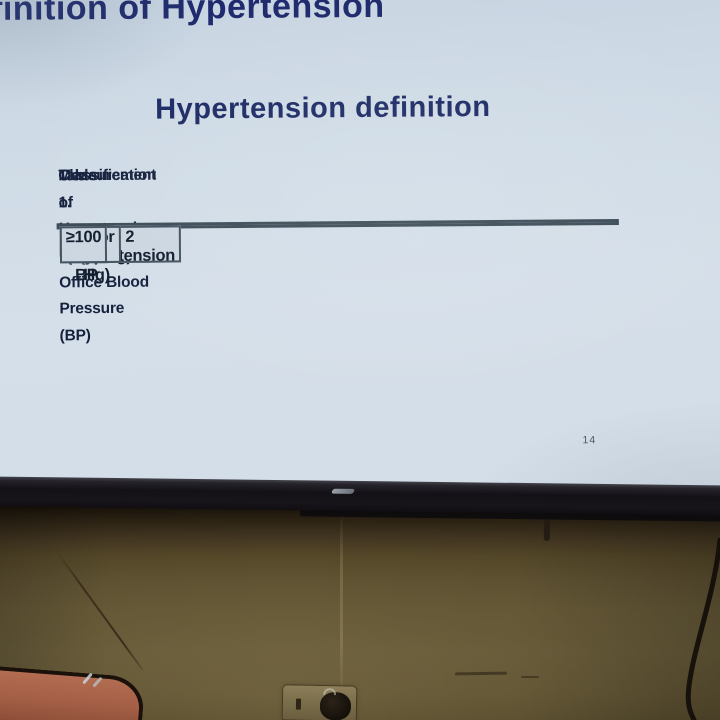  I want to click on tv-brand-logo, so click(343, 491).